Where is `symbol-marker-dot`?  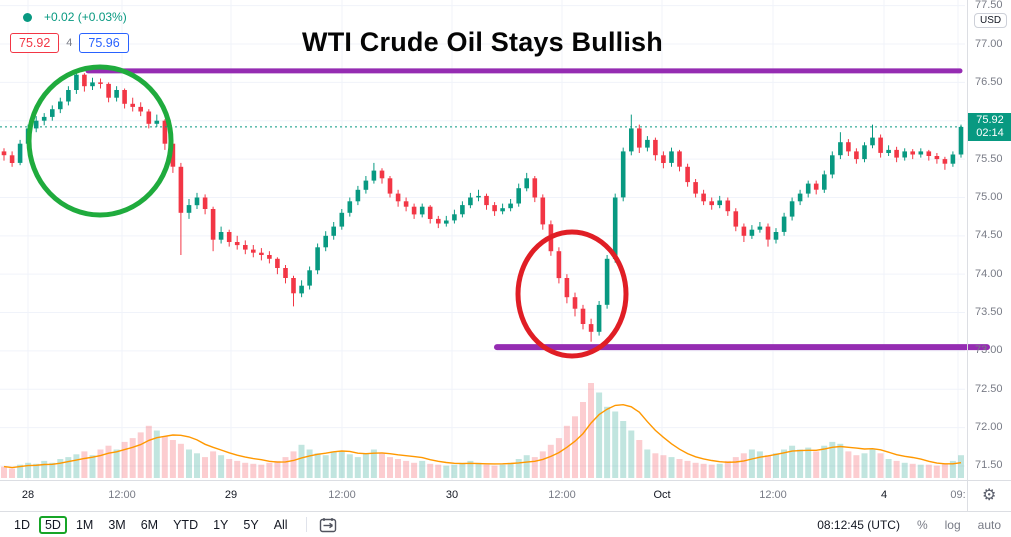 symbol-marker-dot is located at coordinates (27, 17).